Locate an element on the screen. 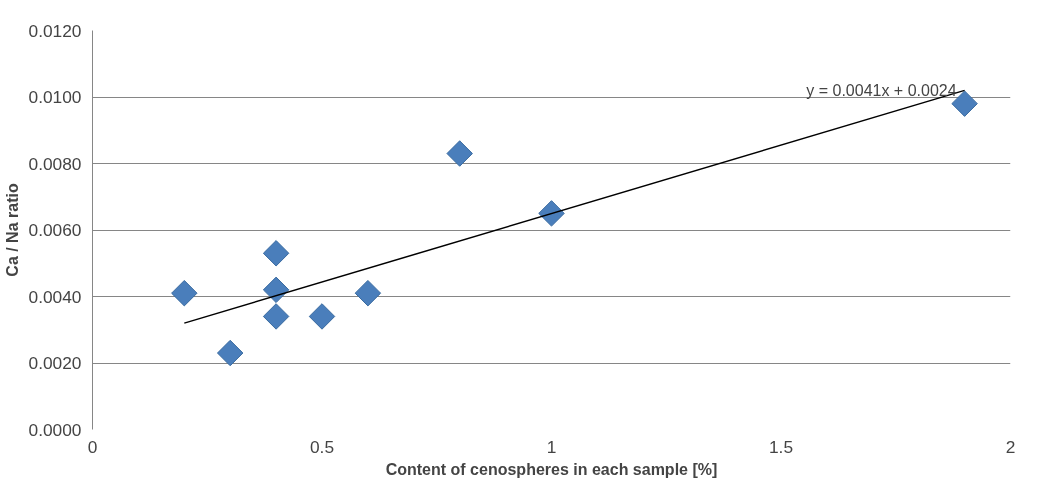 The height and width of the screenshot is (489, 1043). y-axis-title: Ca / Na ratio is located at coordinates (12, 230).